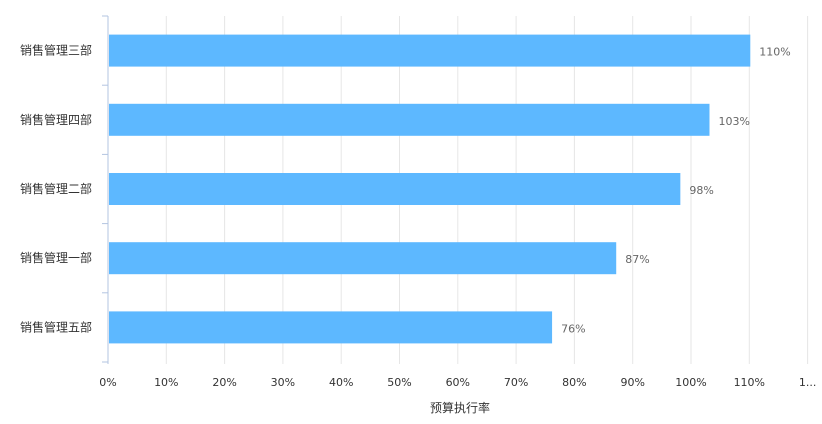 This screenshot has height=424, width=822. I want to click on x-tick-label: 80%, so click(574, 382).